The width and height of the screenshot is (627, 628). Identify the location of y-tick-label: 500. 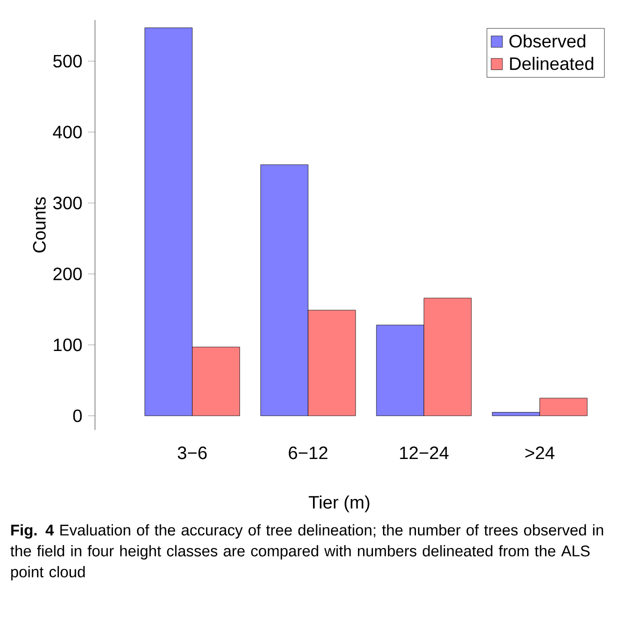
(67, 61).